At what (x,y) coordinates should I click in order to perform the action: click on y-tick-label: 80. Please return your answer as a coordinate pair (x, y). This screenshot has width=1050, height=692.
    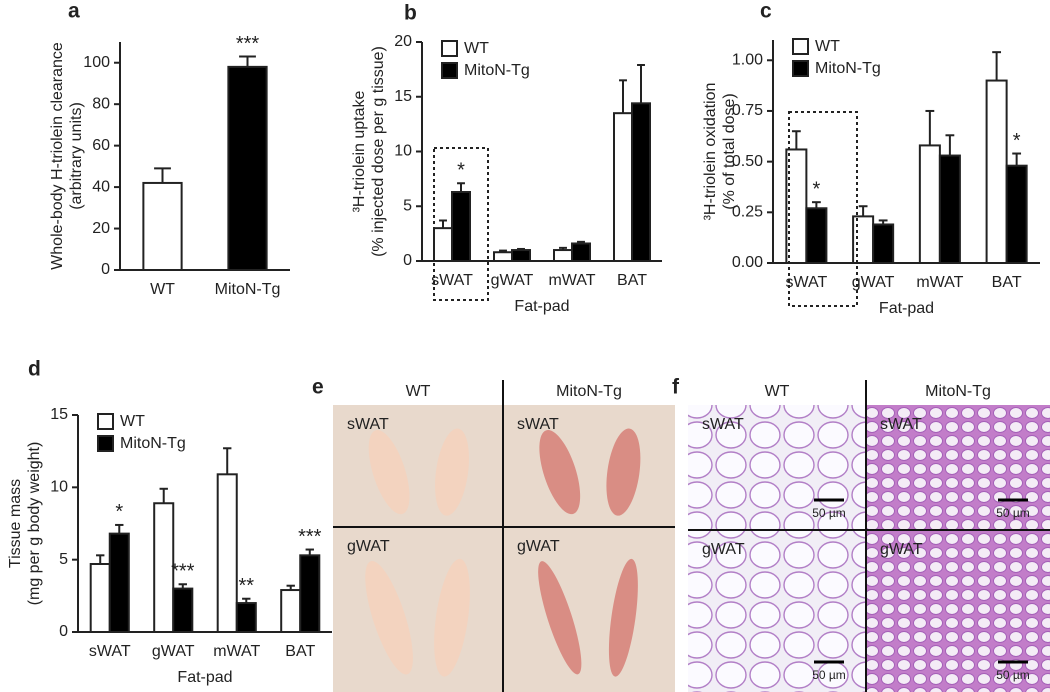
    Looking at the image, I should click on (101, 103).